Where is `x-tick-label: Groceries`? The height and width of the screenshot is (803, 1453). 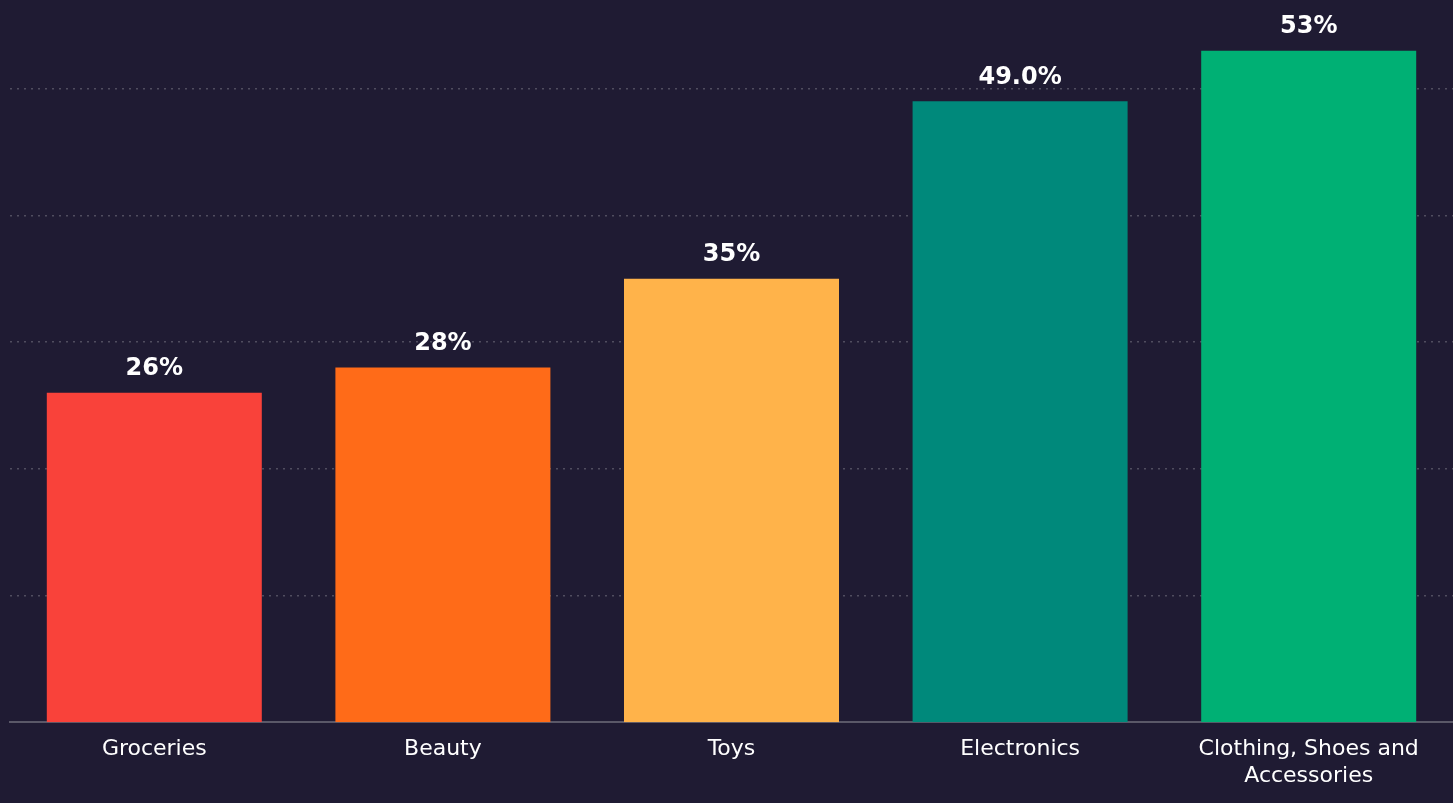
x-tick-label: Groceries is located at coordinates (154, 748).